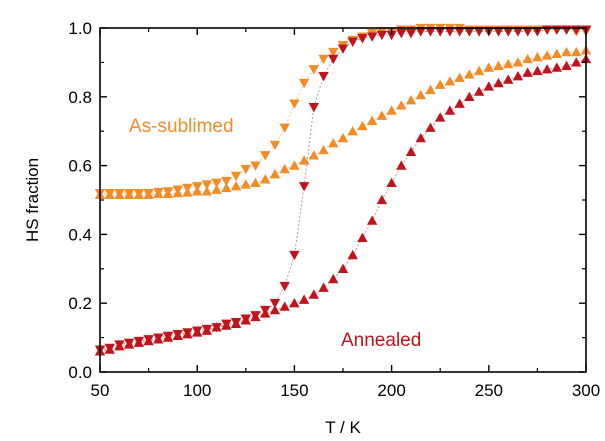 This screenshot has height=441, width=605. Describe the element at coordinates (391, 390) in the screenshot. I see `x-tick-label: 200` at that location.